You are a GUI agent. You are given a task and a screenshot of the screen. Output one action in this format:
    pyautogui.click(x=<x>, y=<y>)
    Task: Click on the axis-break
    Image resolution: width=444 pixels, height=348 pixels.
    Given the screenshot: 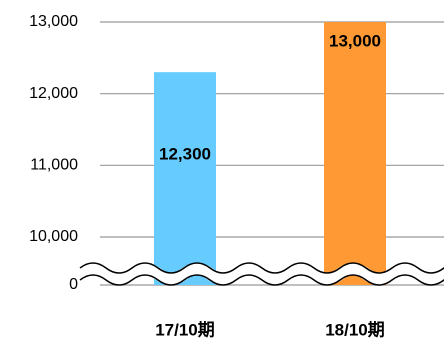 What is the action you would take?
    pyautogui.click(x=260, y=274)
    